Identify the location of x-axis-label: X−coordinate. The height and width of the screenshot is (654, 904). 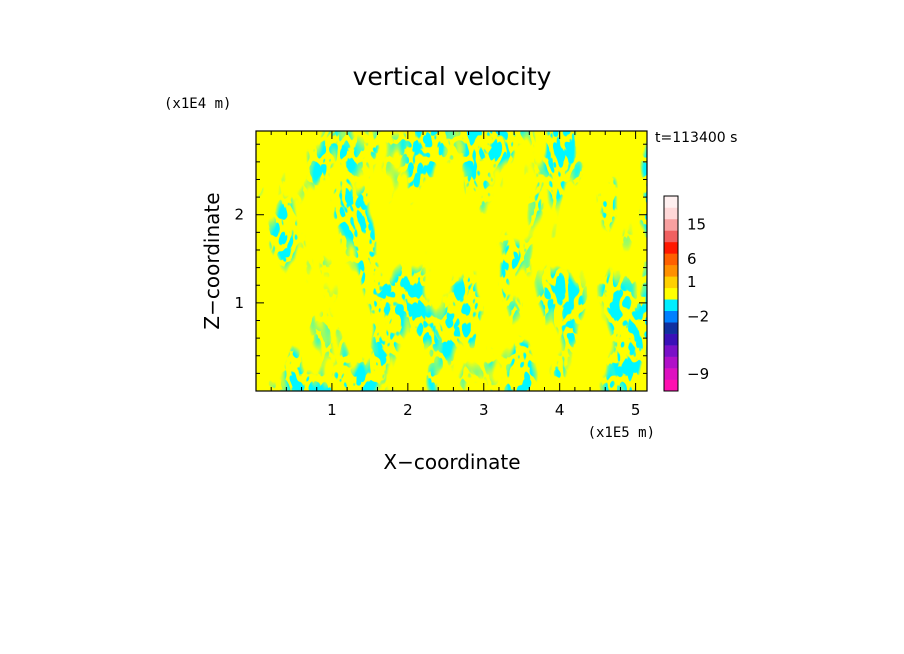
(451, 462).